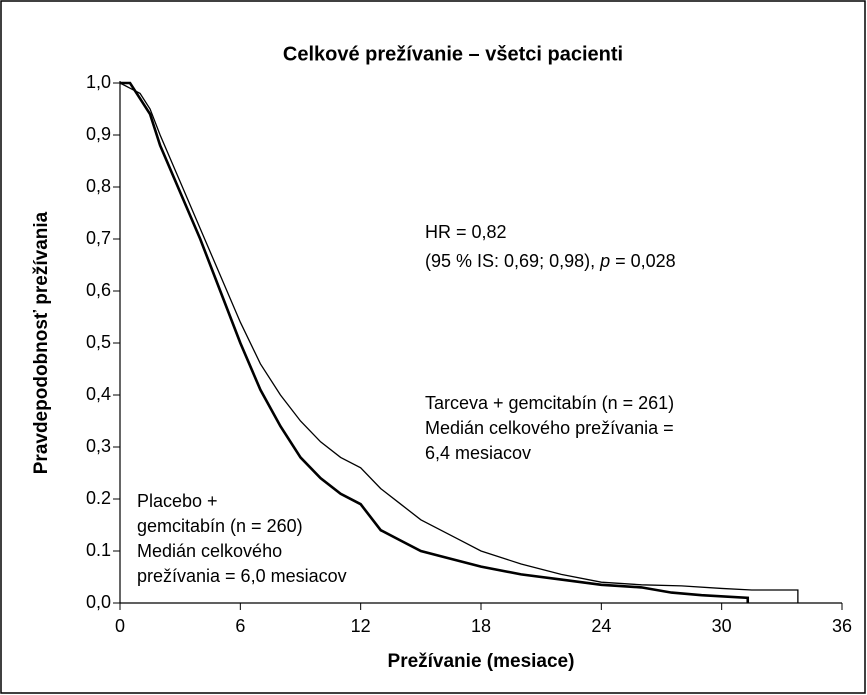 The height and width of the screenshot is (695, 867). Describe the element at coordinates (98, 394) in the screenshot. I see `y-tick-label: 0,4` at that location.